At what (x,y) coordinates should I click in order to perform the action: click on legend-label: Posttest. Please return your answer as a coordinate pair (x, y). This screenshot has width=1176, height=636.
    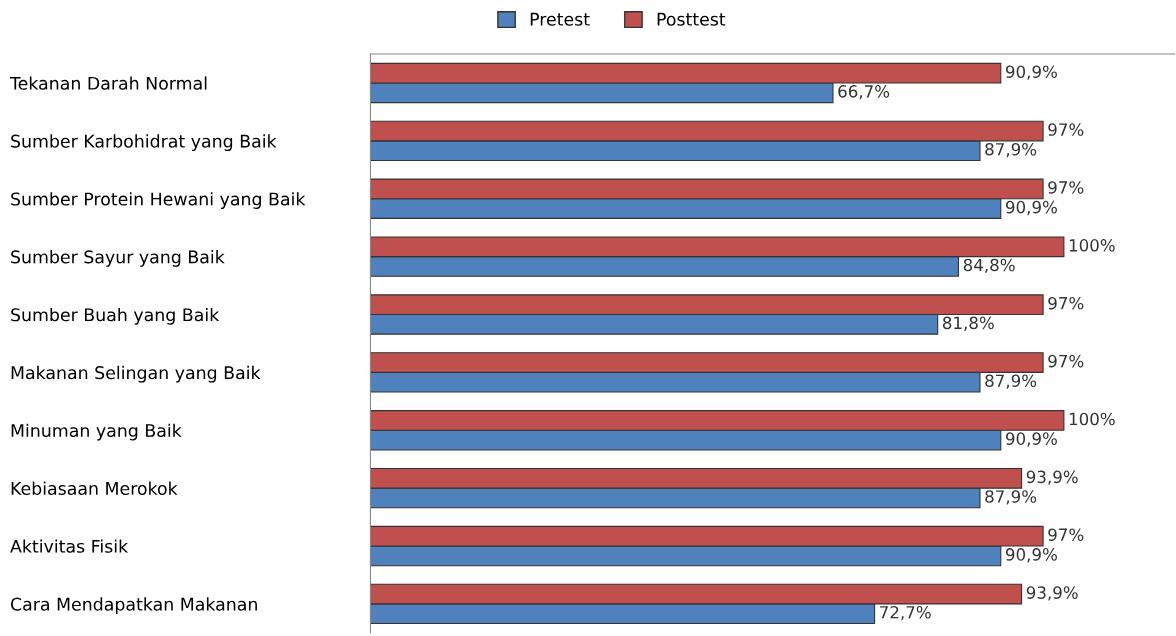
    Looking at the image, I should click on (691, 19).